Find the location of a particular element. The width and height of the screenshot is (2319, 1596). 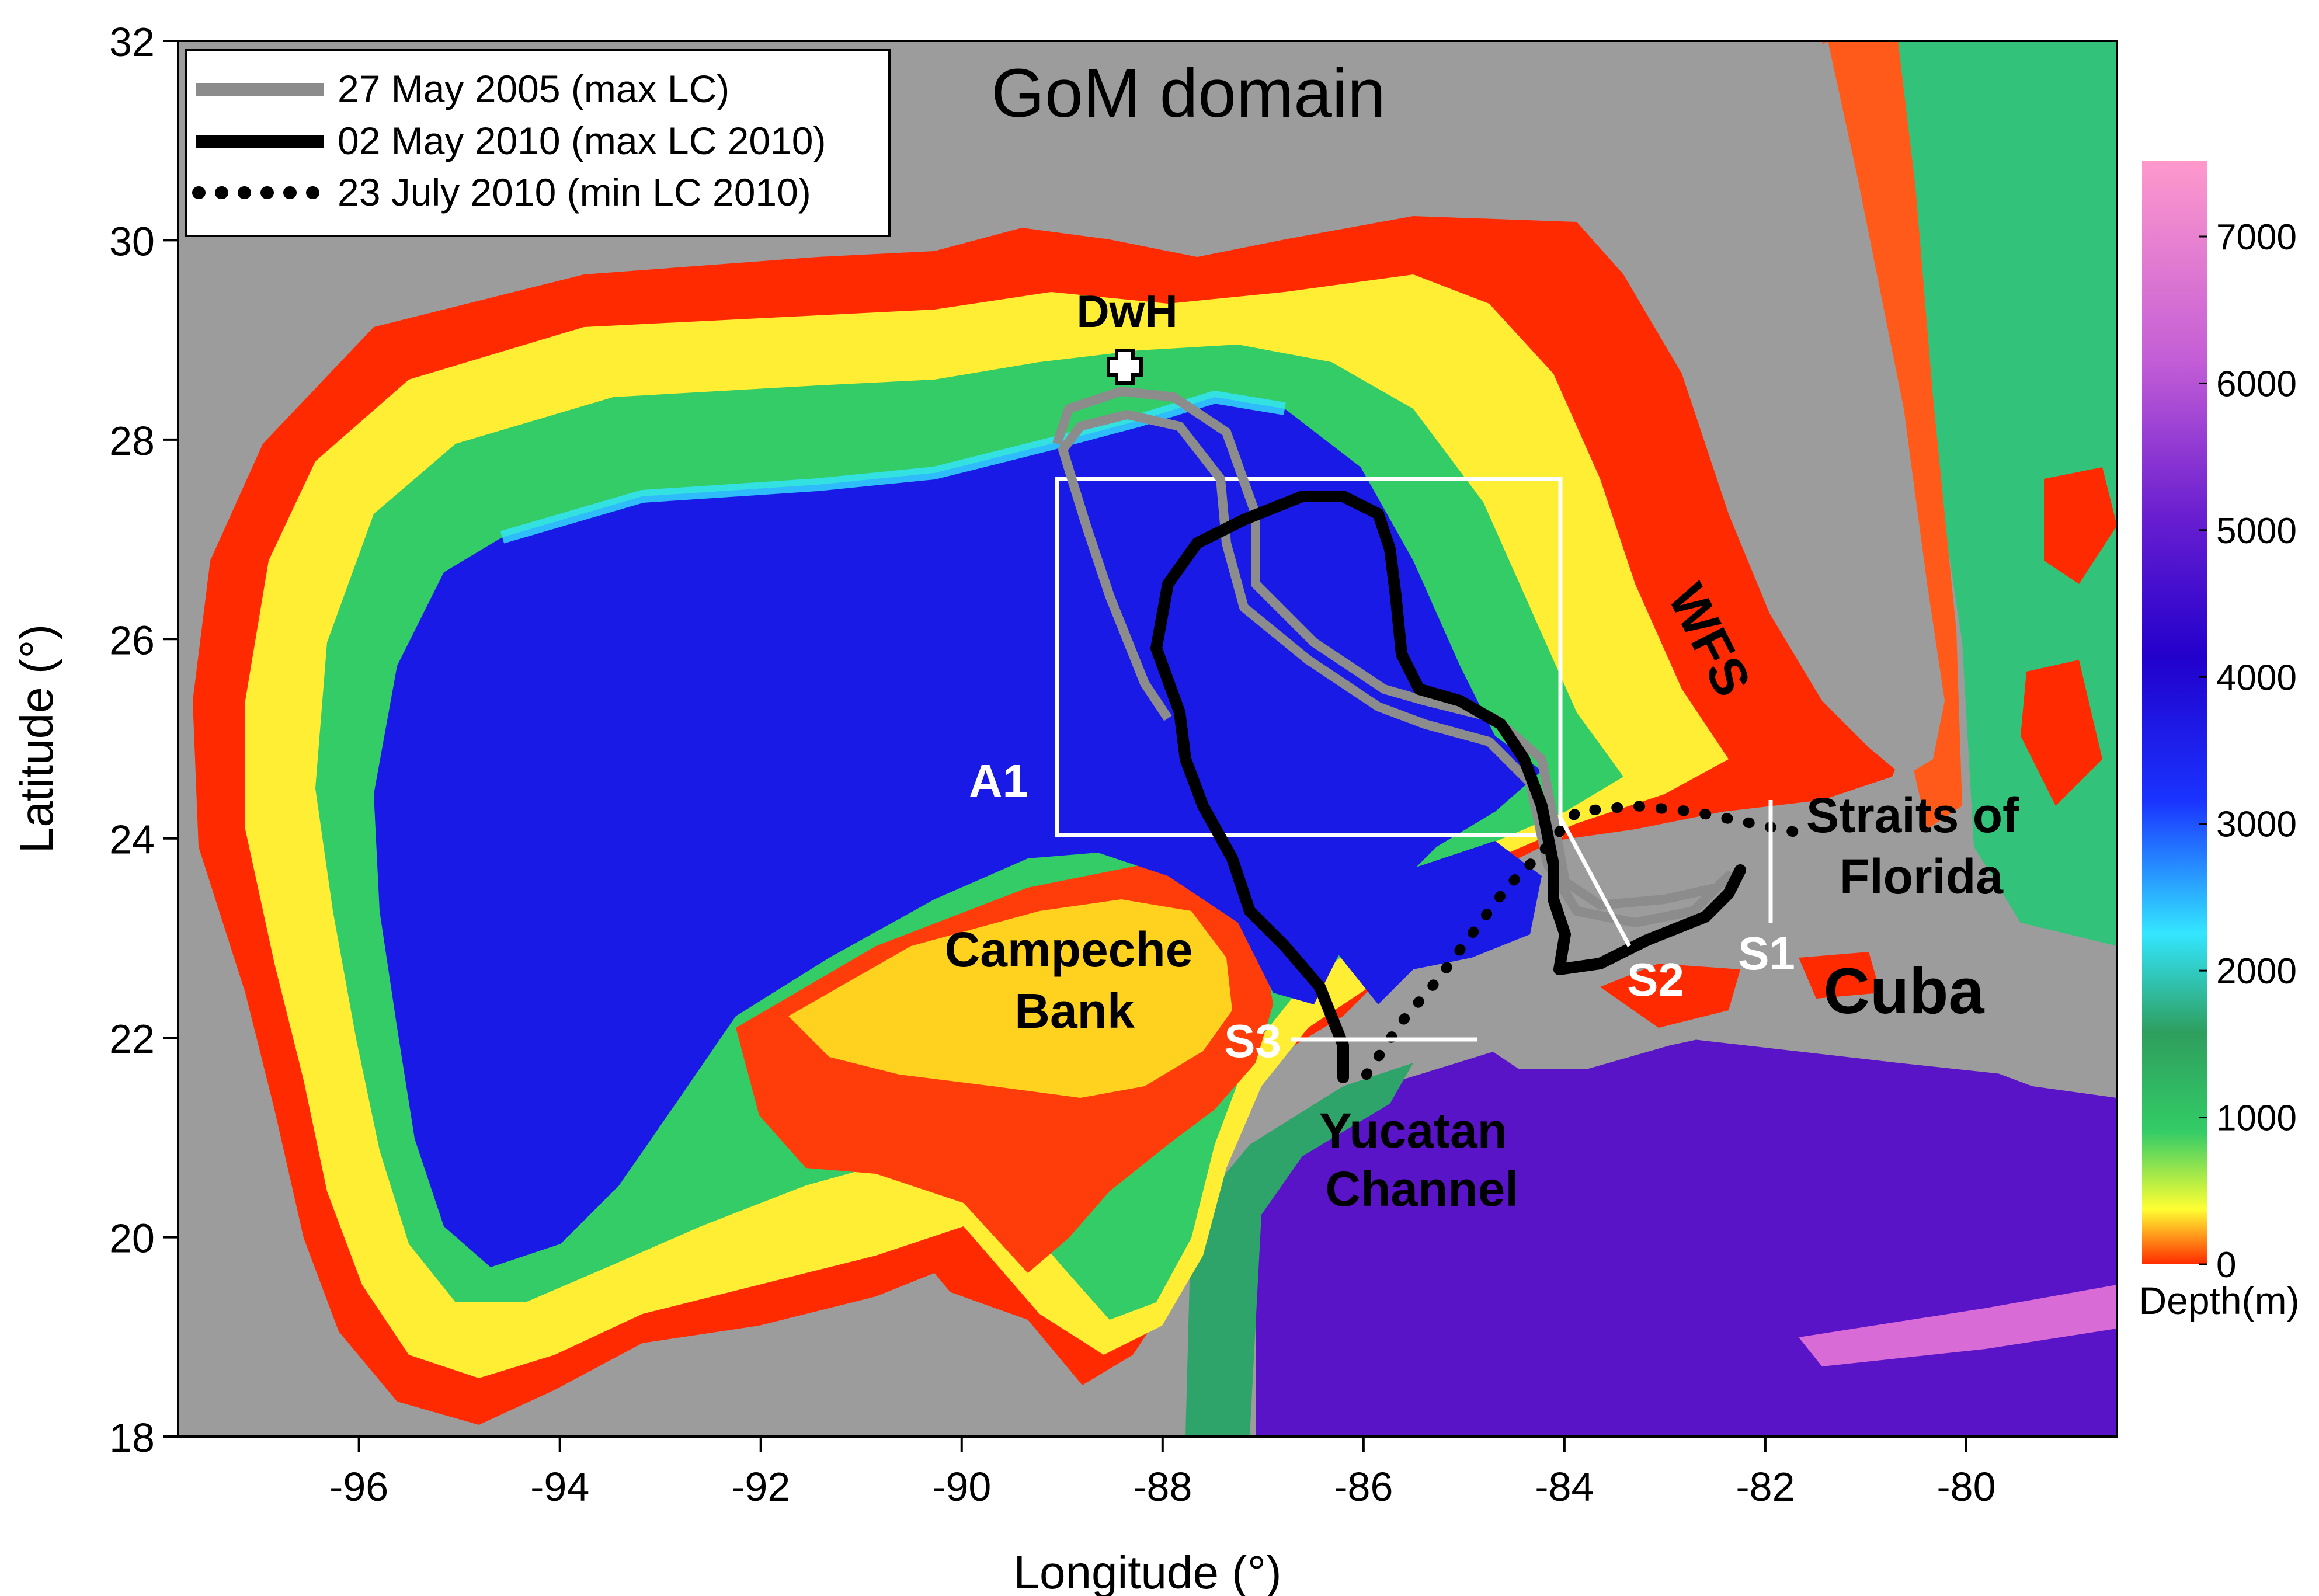

lc-contour-2005 is located at coordinates (1393, 657).